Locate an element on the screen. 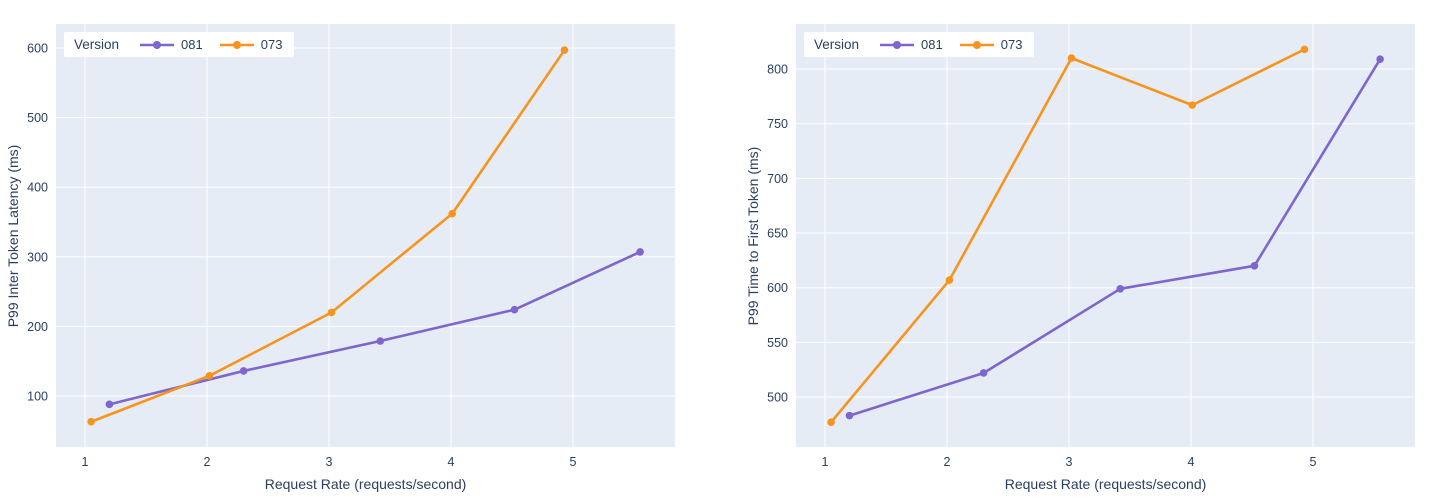 This screenshot has height=500, width=1440. y-tick-label: 700 is located at coordinates (777, 179).